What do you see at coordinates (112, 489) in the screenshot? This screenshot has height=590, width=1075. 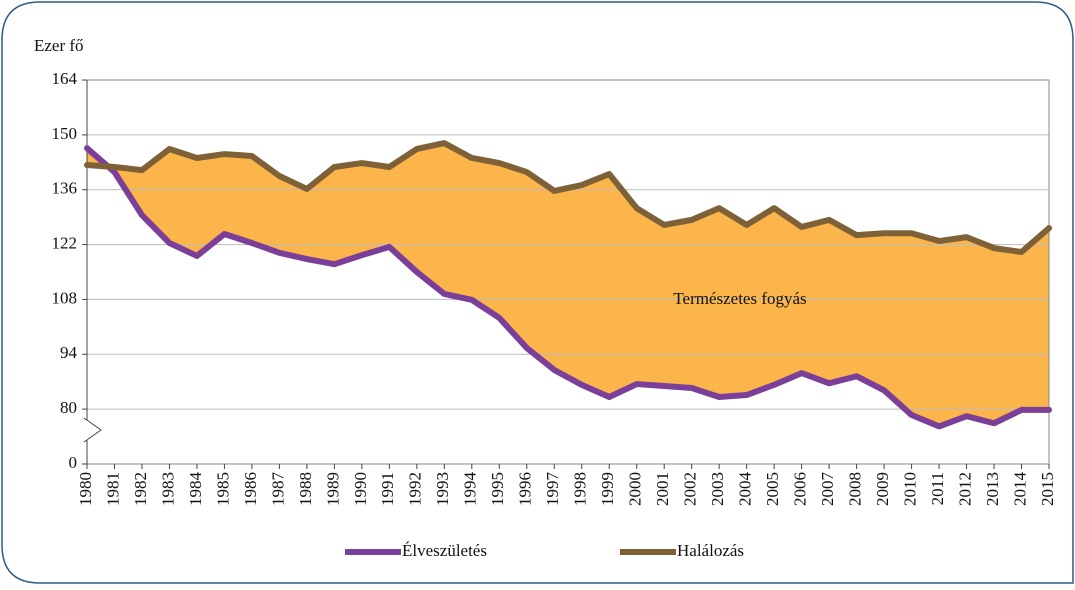 I see `x-tick-label: 1981` at bounding box center [112, 489].